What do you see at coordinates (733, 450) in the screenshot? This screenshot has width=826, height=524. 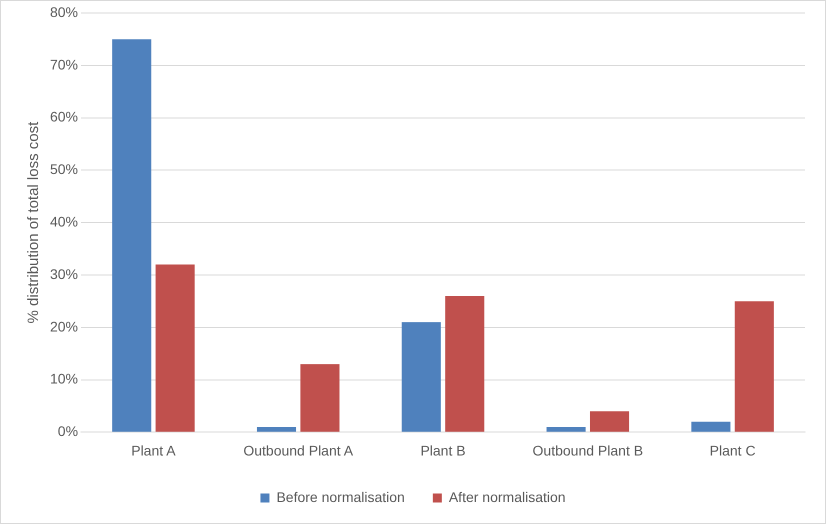 I see `x-tick-label: Plant C` at bounding box center [733, 450].